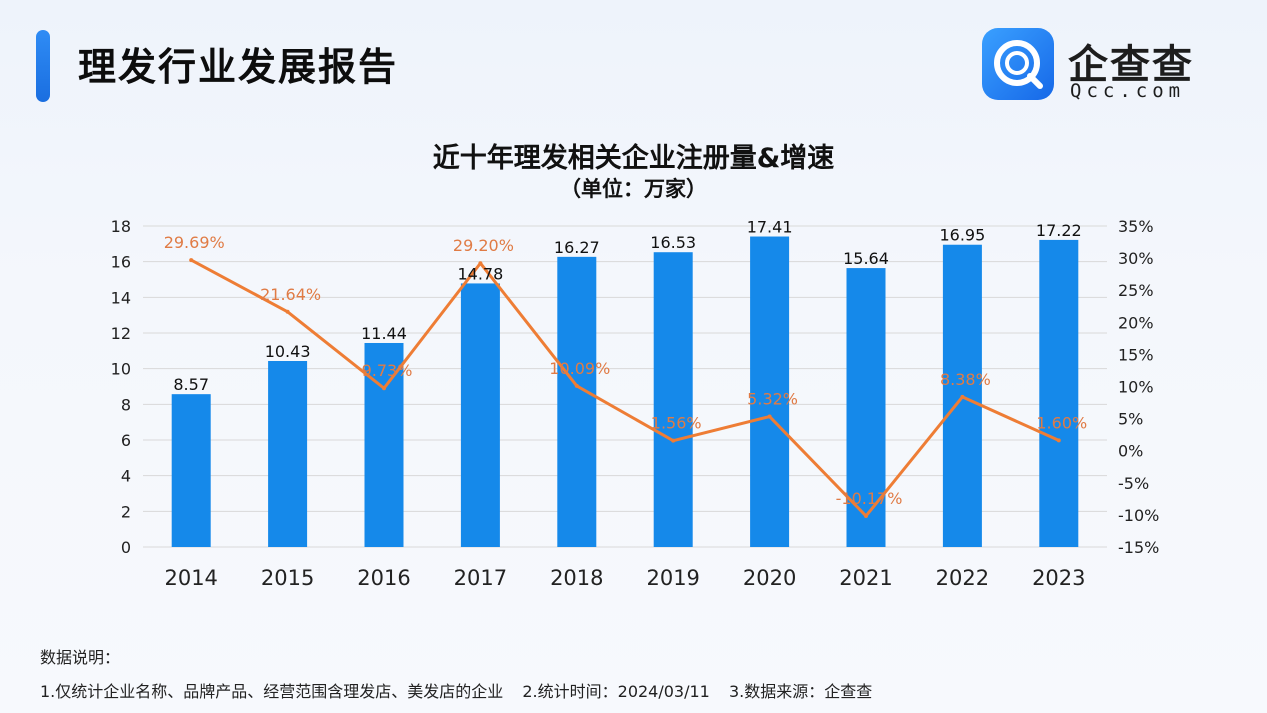 The height and width of the screenshot is (713, 1267). What do you see at coordinates (43, 66) in the screenshot?
I see `title-accent-bar` at bounding box center [43, 66].